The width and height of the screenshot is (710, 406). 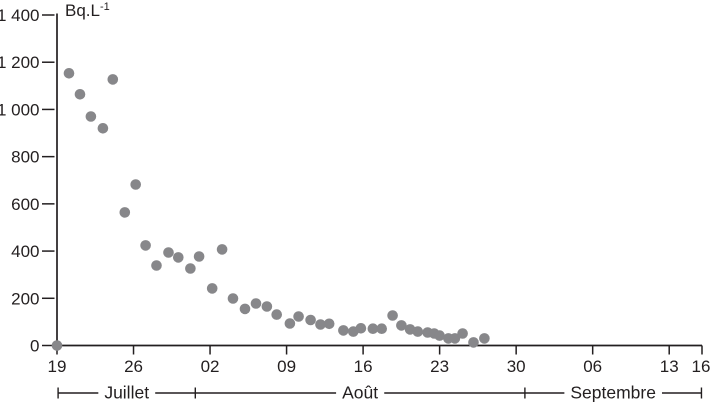 What do you see at coordinates (439, 366) in the screenshot?
I see `x-tick-label: 23` at bounding box center [439, 366].